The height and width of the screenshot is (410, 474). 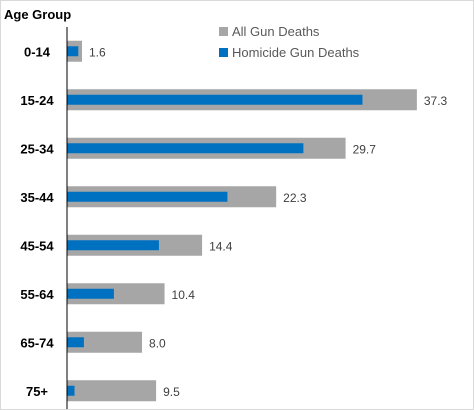 What do you see at coordinates (37, 245) in the screenshot?
I see `tick-label-45-54: 45-54` at bounding box center [37, 245].